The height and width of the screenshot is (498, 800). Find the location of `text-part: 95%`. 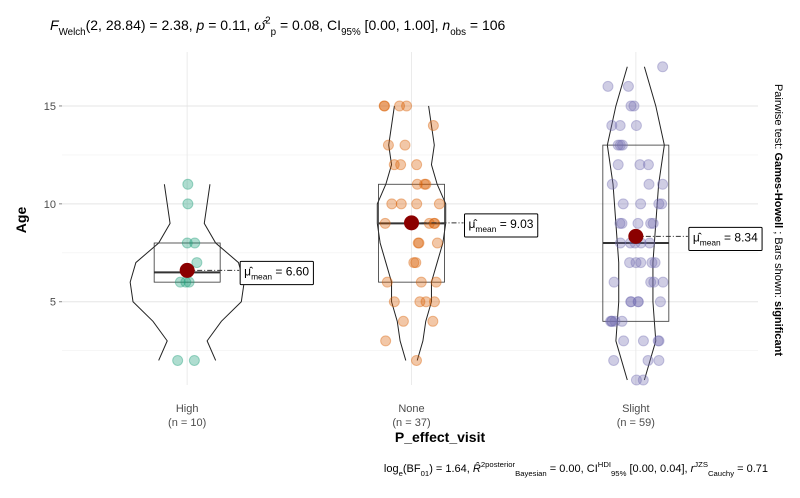

text-part: 95% is located at coordinates (351, 32).